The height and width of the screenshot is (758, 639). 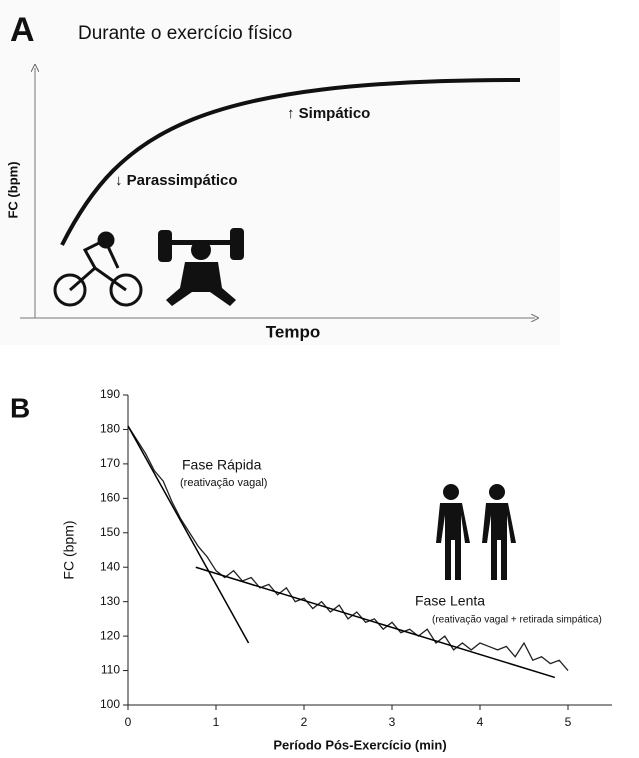 What do you see at coordinates (392, 722) in the screenshot?
I see `x-tick-label: 3` at bounding box center [392, 722].